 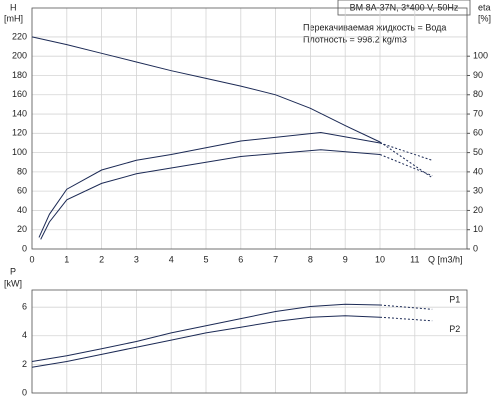 What do you see at coordinates (171, 259) in the screenshot?
I see `x-tick-label: 4` at bounding box center [171, 259].